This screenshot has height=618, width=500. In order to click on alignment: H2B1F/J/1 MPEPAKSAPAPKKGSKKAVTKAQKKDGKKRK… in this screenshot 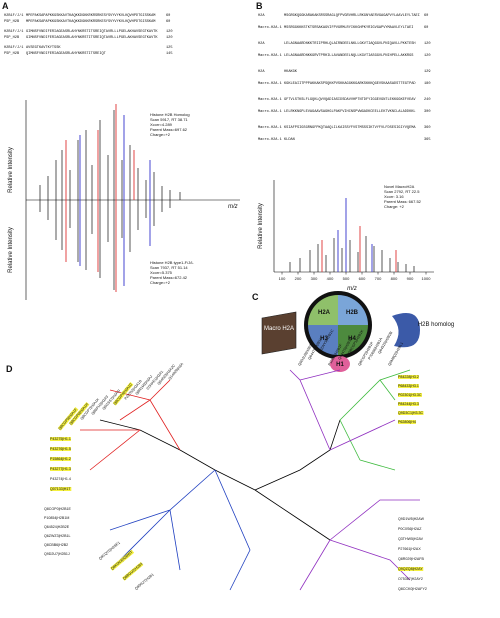, I will do `click(88, 34)`.